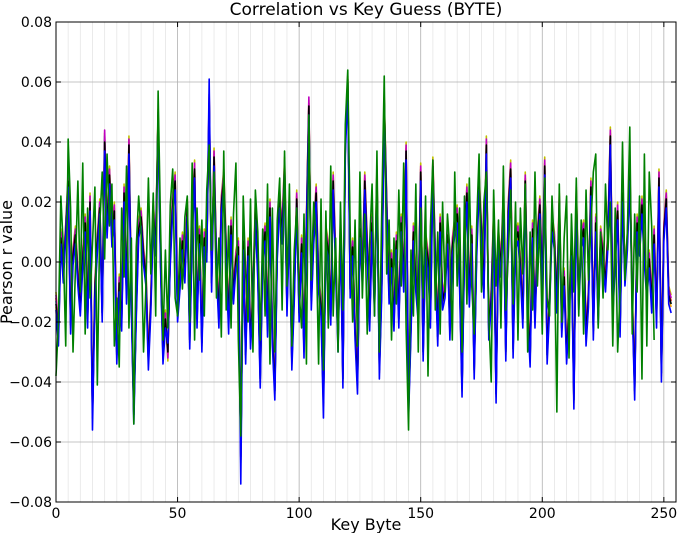 The height and width of the screenshot is (537, 678). I want to click on x-tick-label: 150, so click(420, 514).